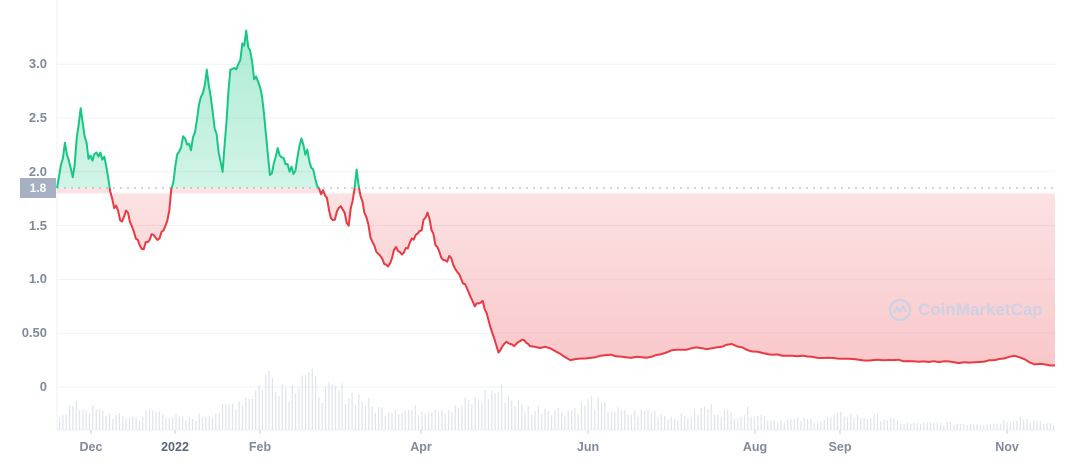  What do you see at coordinates (421, 447) in the screenshot?
I see `x-tick-label: Apr` at bounding box center [421, 447].